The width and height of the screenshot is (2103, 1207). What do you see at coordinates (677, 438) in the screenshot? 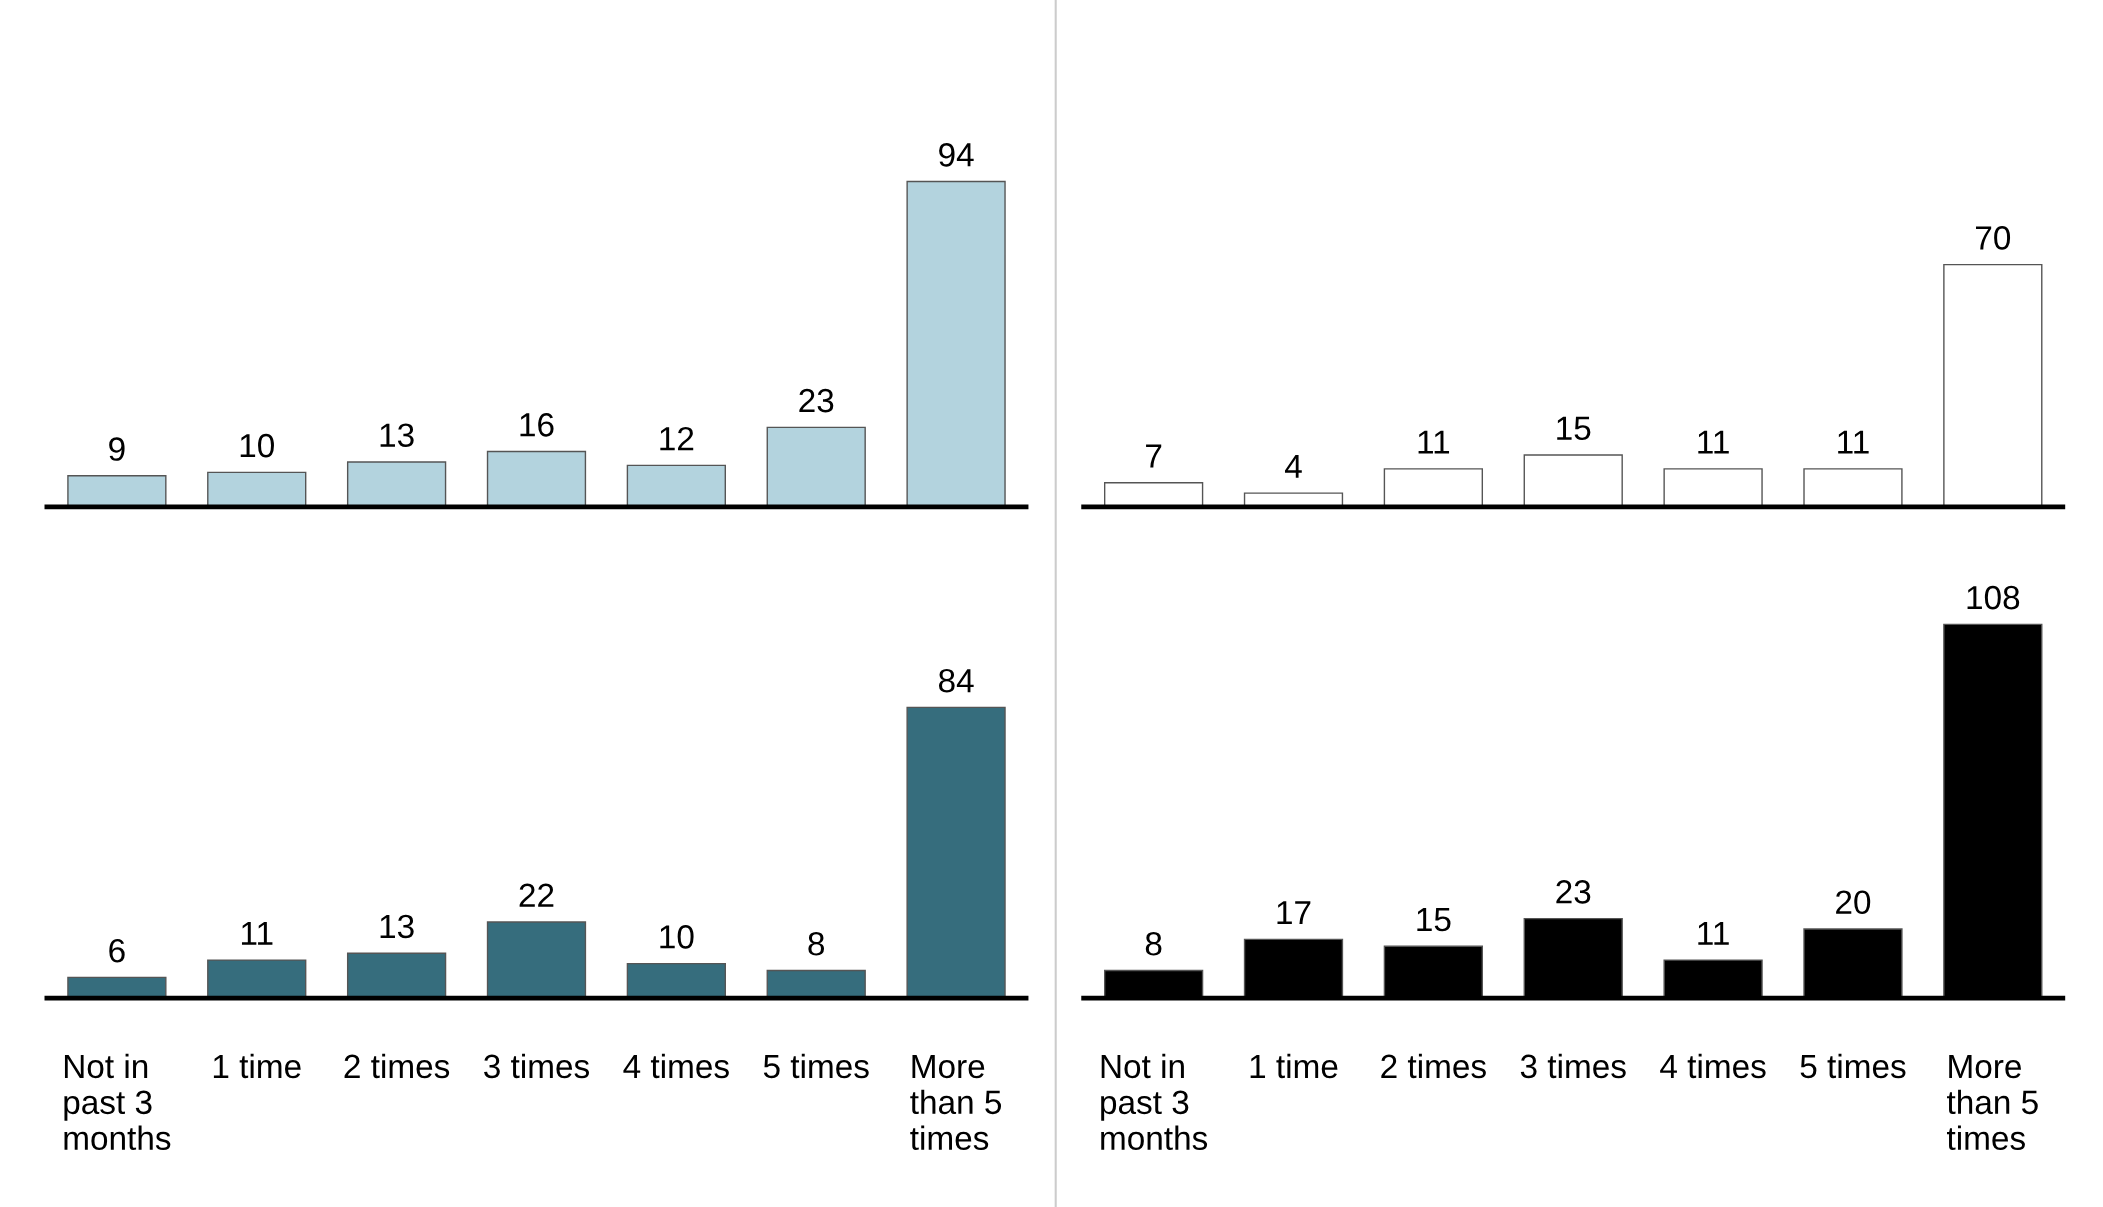
I see `data-label: 12` at bounding box center [677, 438].